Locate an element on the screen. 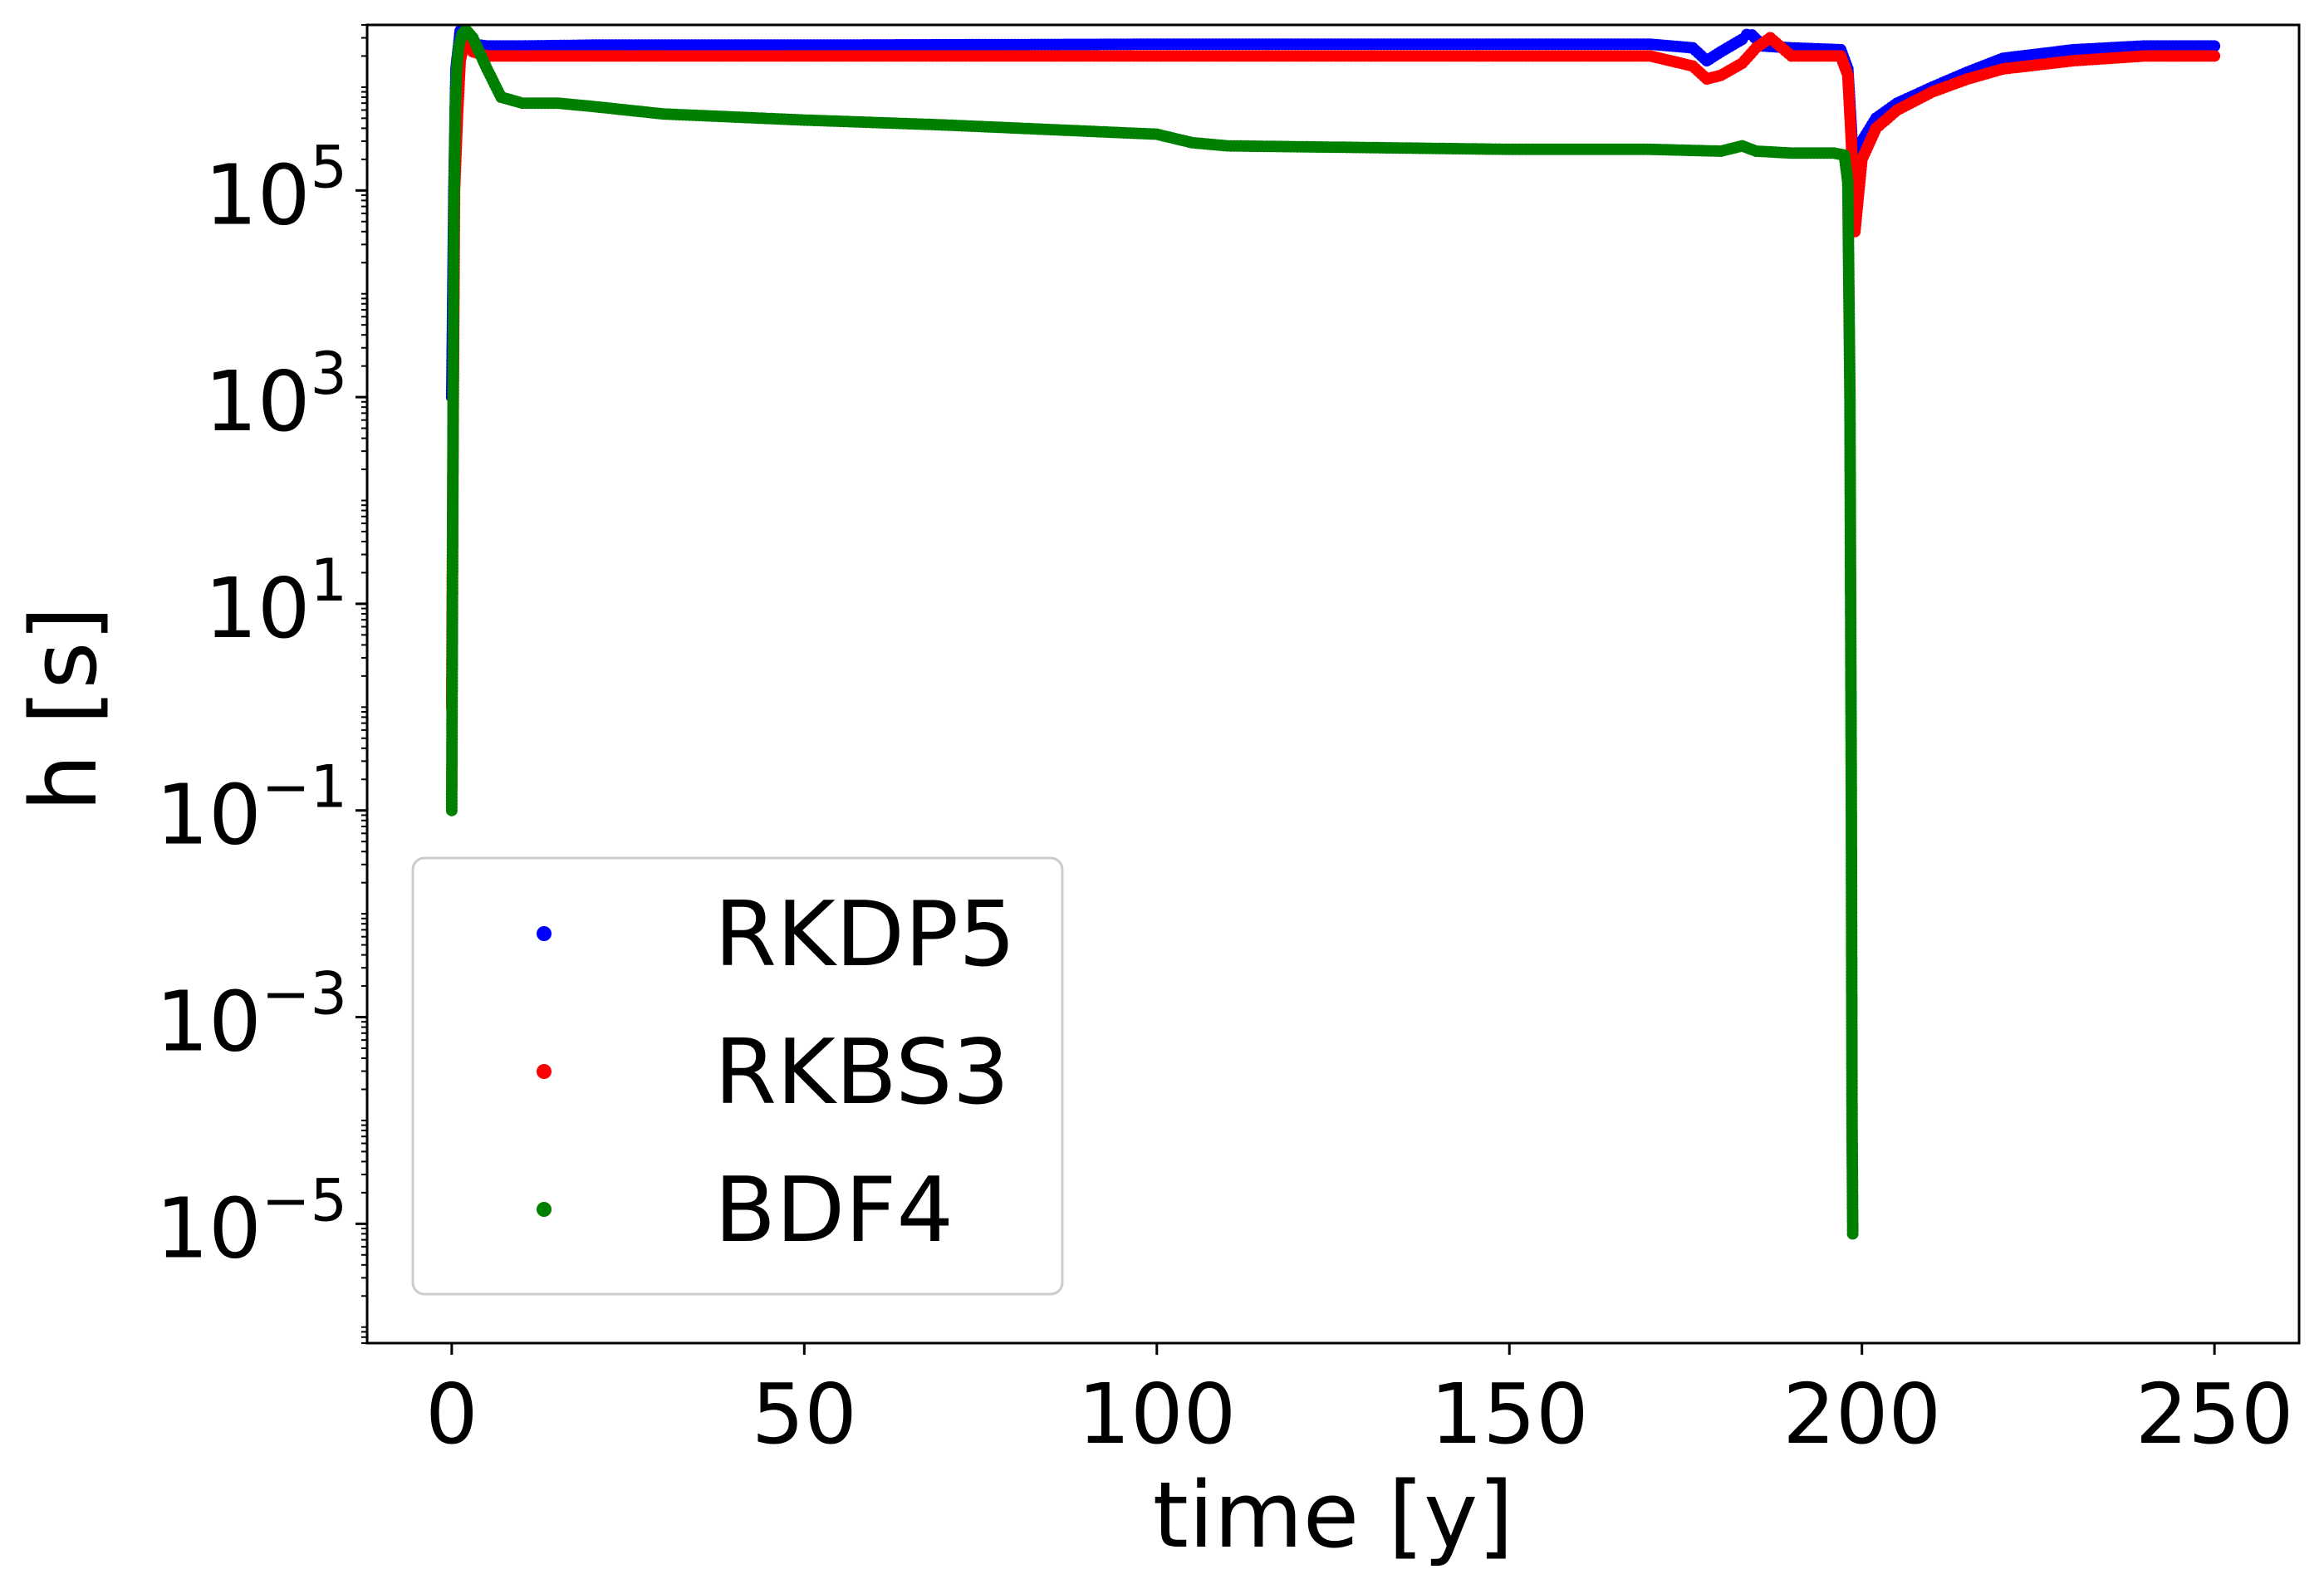  y-tick-label: 10³ is located at coordinates (275, 395).